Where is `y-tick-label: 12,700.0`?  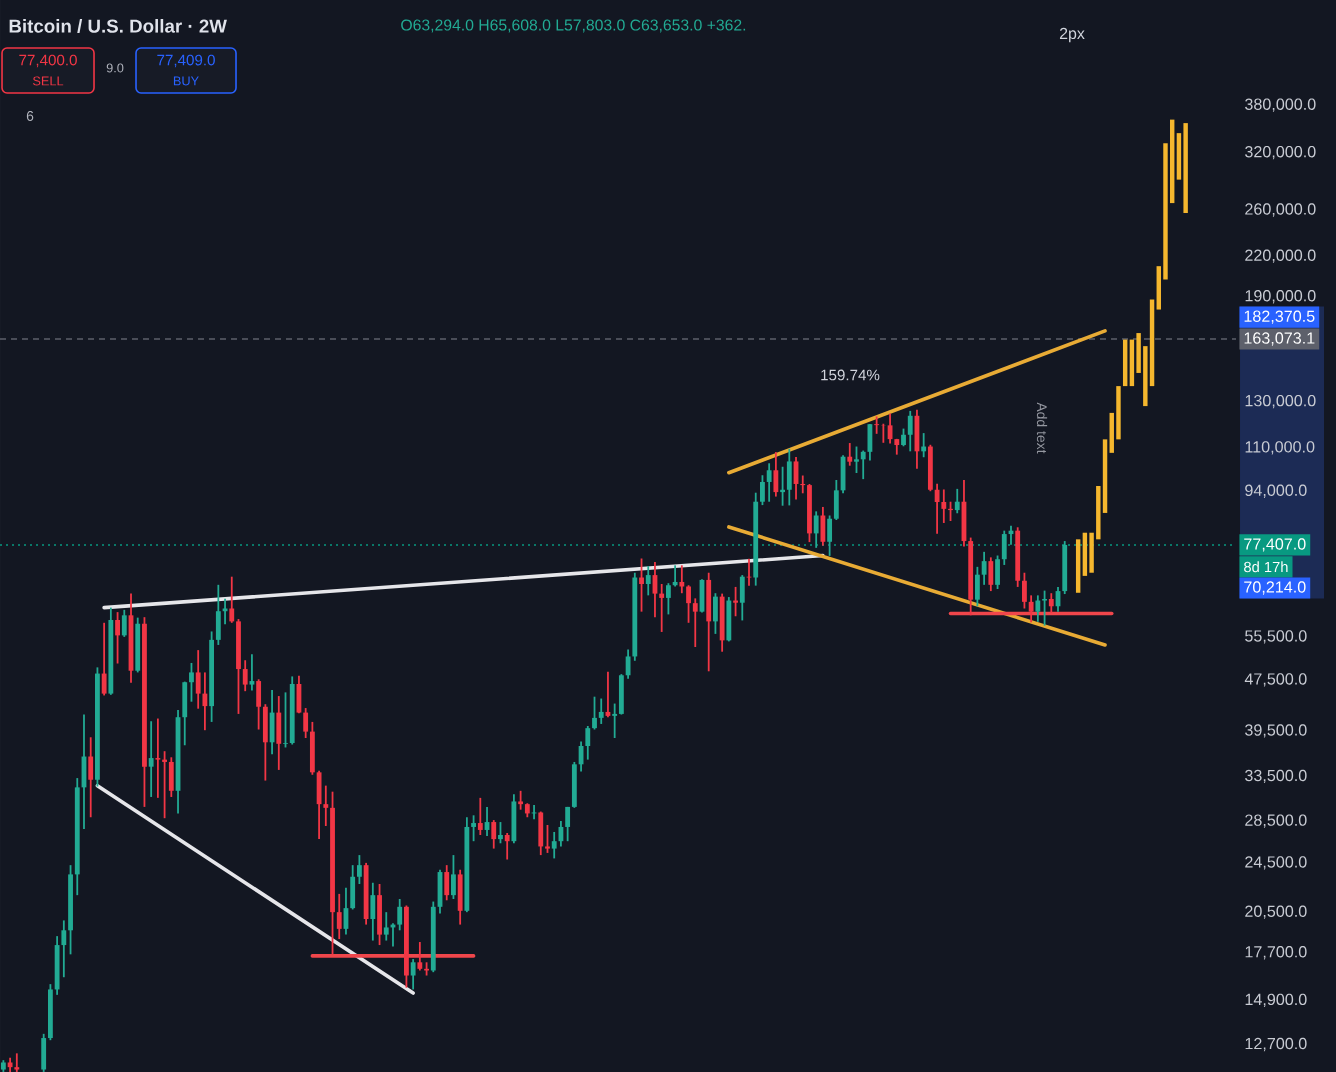 y-tick-label: 12,700.0 is located at coordinates (1276, 1044).